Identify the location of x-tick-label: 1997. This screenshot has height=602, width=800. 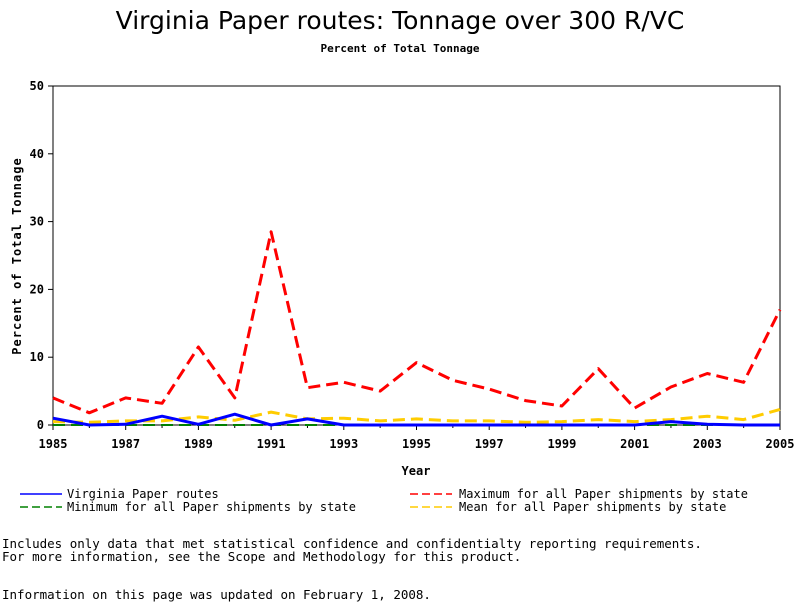
(489, 444).